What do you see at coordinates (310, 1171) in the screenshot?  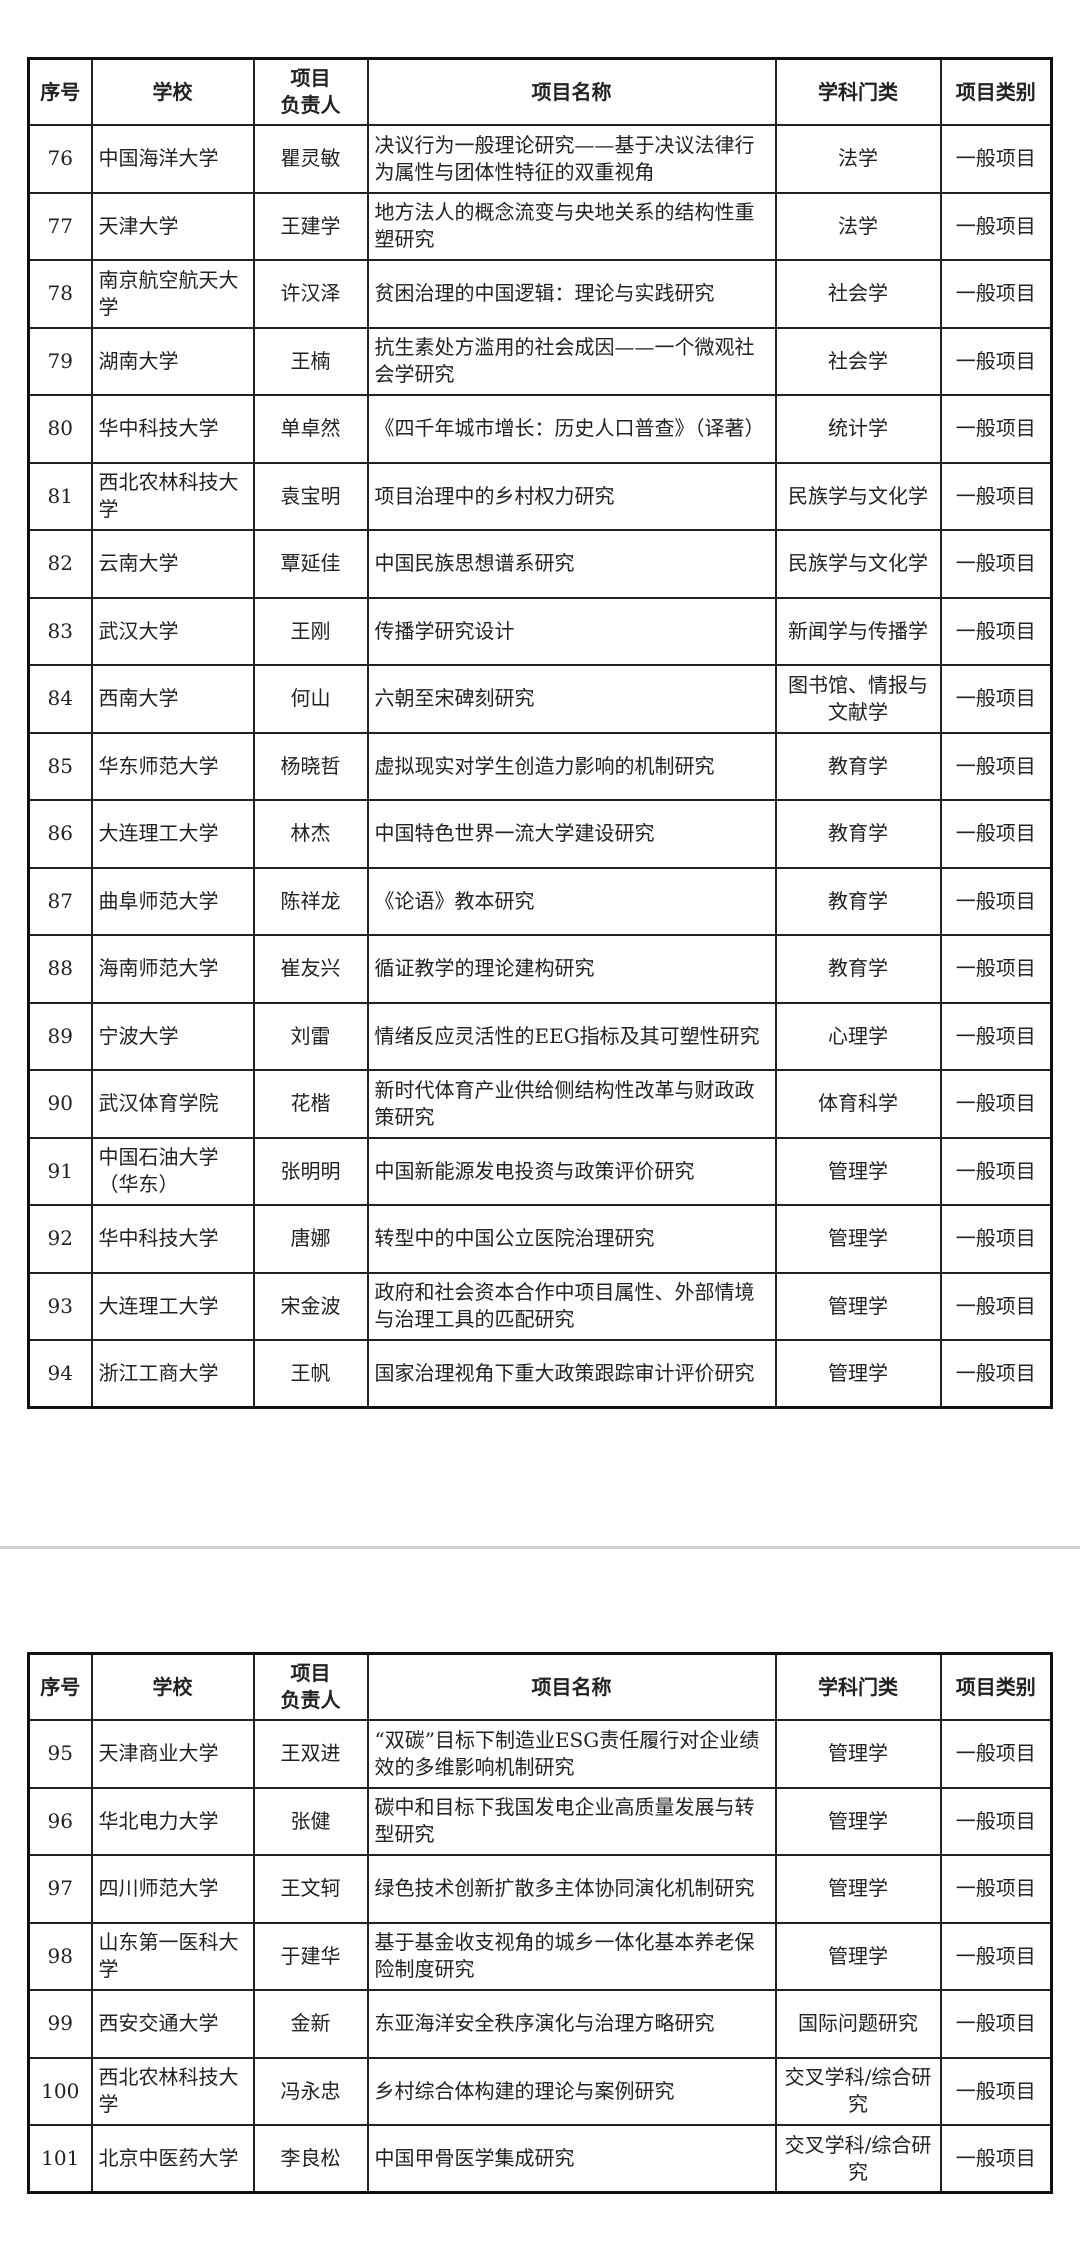 I see `cell-leader: 张明明` at bounding box center [310, 1171].